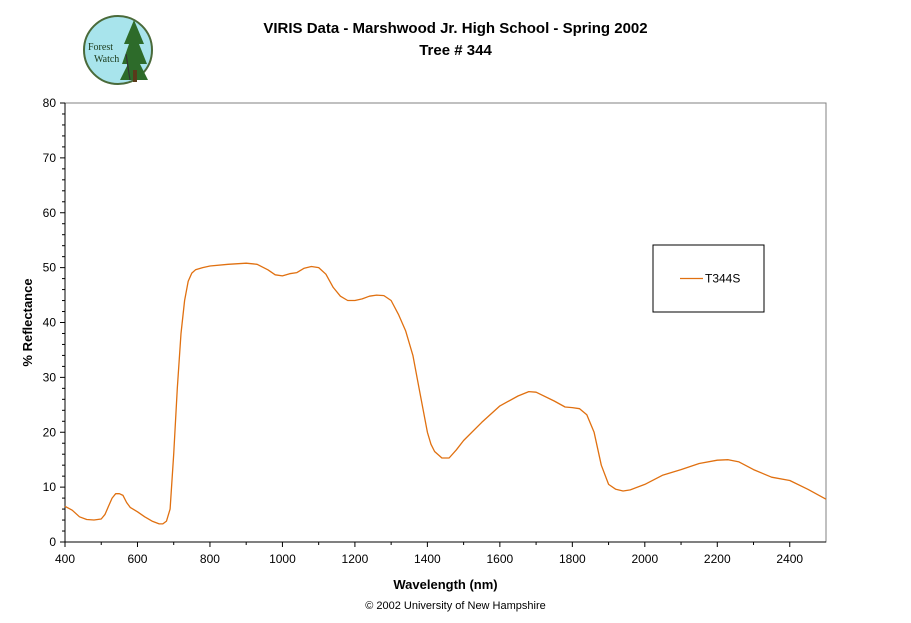 This screenshot has height=623, width=911. I want to click on logo-text-forest: Forest, so click(100, 47).